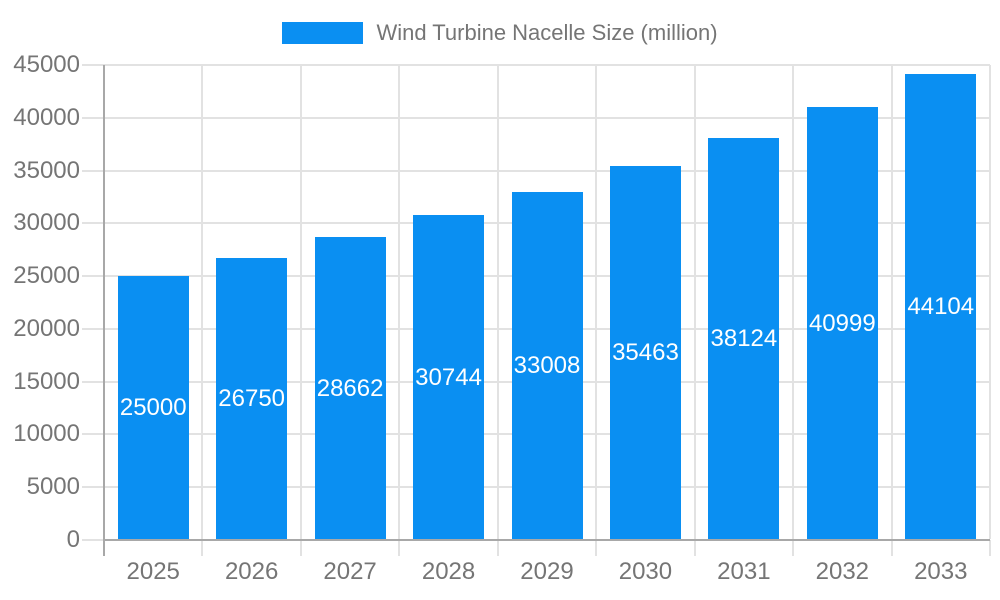 This screenshot has width=1000, height=600. Describe the element at coordinates (46, 223) in the screenshot. I see `y-axis-tick-label: 30000` at that location.